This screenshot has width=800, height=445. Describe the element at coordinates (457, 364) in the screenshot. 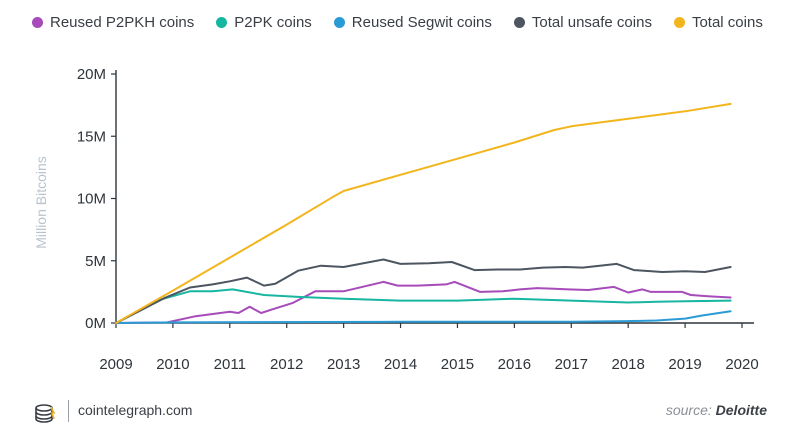

I see `x-tick-label: 2015` at that location.